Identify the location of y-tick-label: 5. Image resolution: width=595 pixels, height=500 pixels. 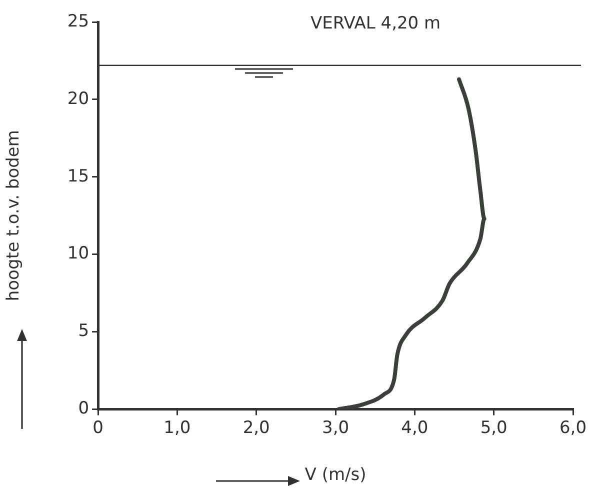
(84, 331).